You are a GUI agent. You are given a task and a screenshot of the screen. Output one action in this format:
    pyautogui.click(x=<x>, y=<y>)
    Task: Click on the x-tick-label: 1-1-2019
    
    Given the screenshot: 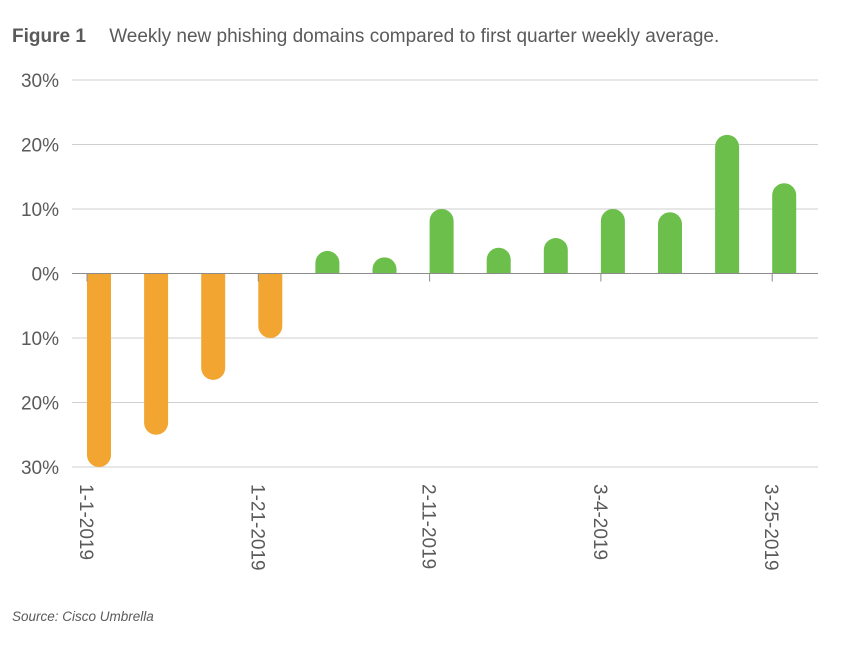 What is the action you would take?
    pyautogui.click(x=85, y=522)
    